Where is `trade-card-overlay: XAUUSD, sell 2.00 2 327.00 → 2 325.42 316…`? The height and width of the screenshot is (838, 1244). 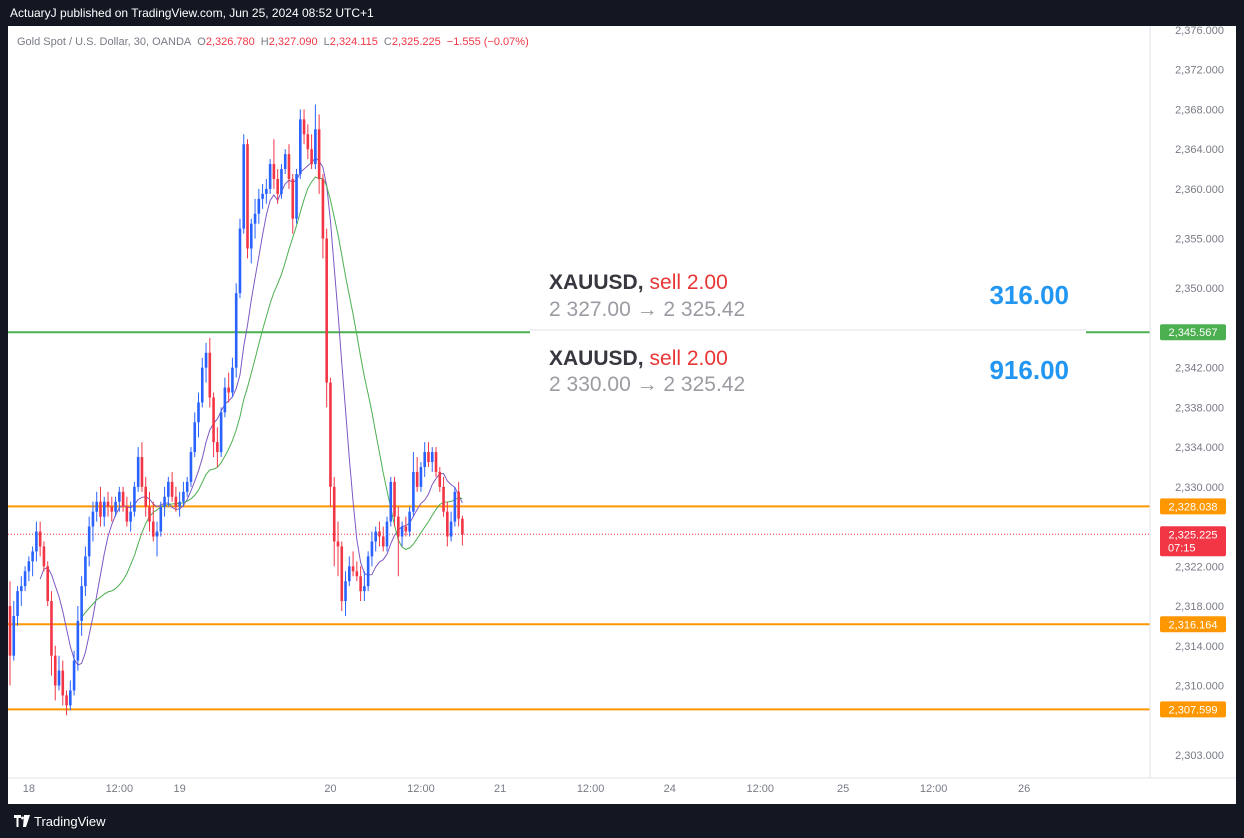
trade-card-overlay: XAUUSD, sell 2.00 2 327.00 → 2 325.42 316… is located at coordinates (808, 329).